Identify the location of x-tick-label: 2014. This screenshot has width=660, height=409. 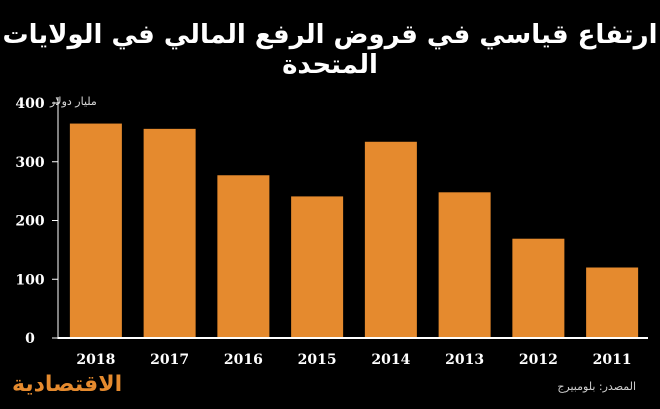
(390, 360).